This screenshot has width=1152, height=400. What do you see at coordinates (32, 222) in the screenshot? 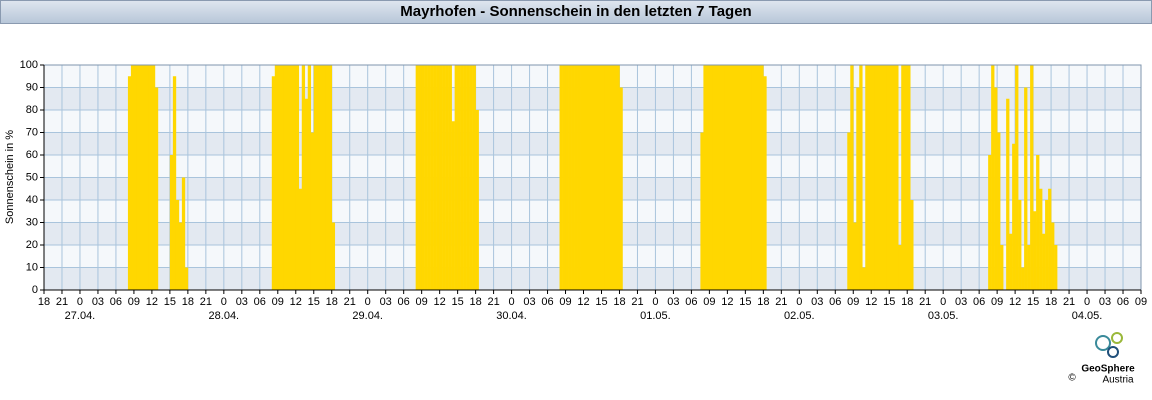
I see `y-tick-label: 30` at bounding box center [32, 222].